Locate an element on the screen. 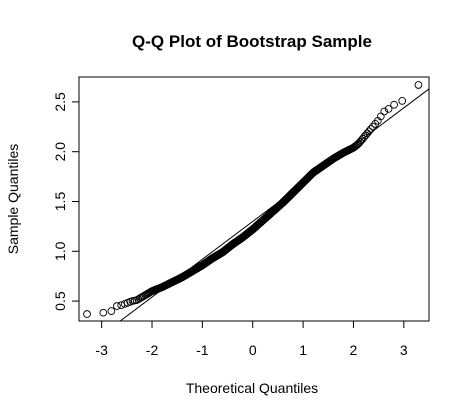  x-tick-label: 0 is located at coordinates (253, 350).